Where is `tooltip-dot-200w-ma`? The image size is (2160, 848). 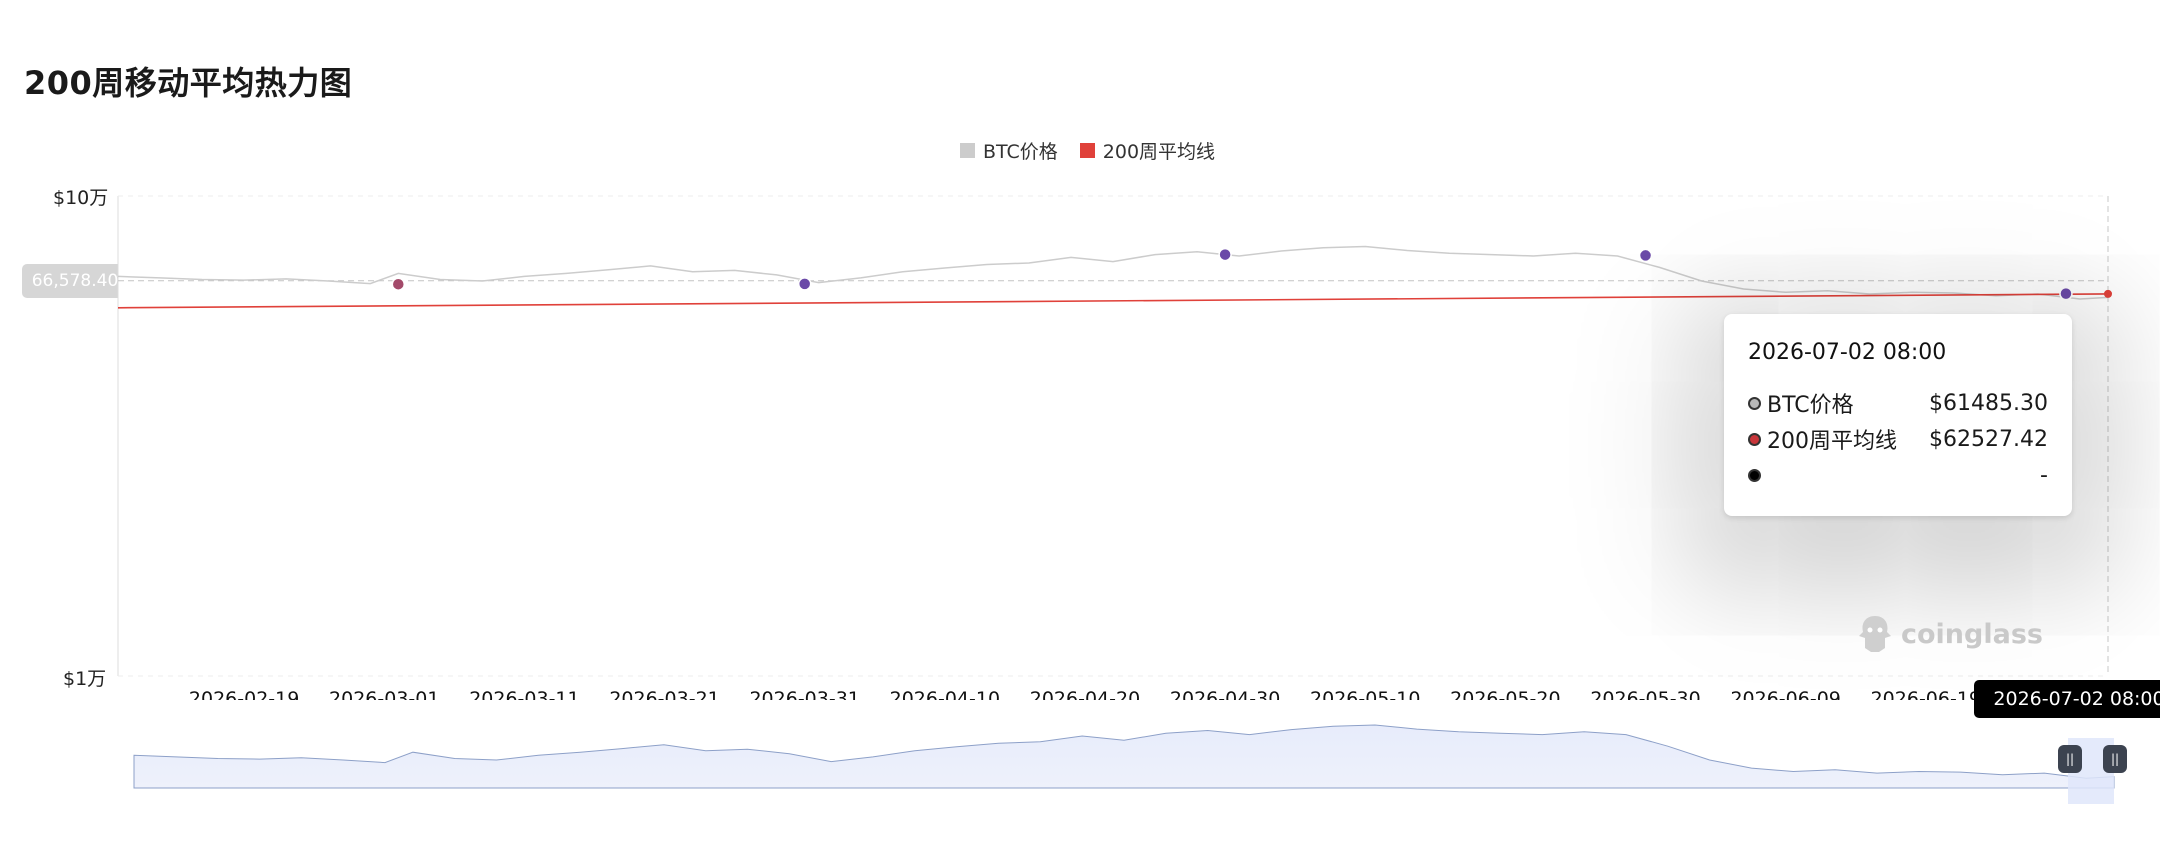
tooltip-dot-200w-ma is located at coordinates (1754, 439).